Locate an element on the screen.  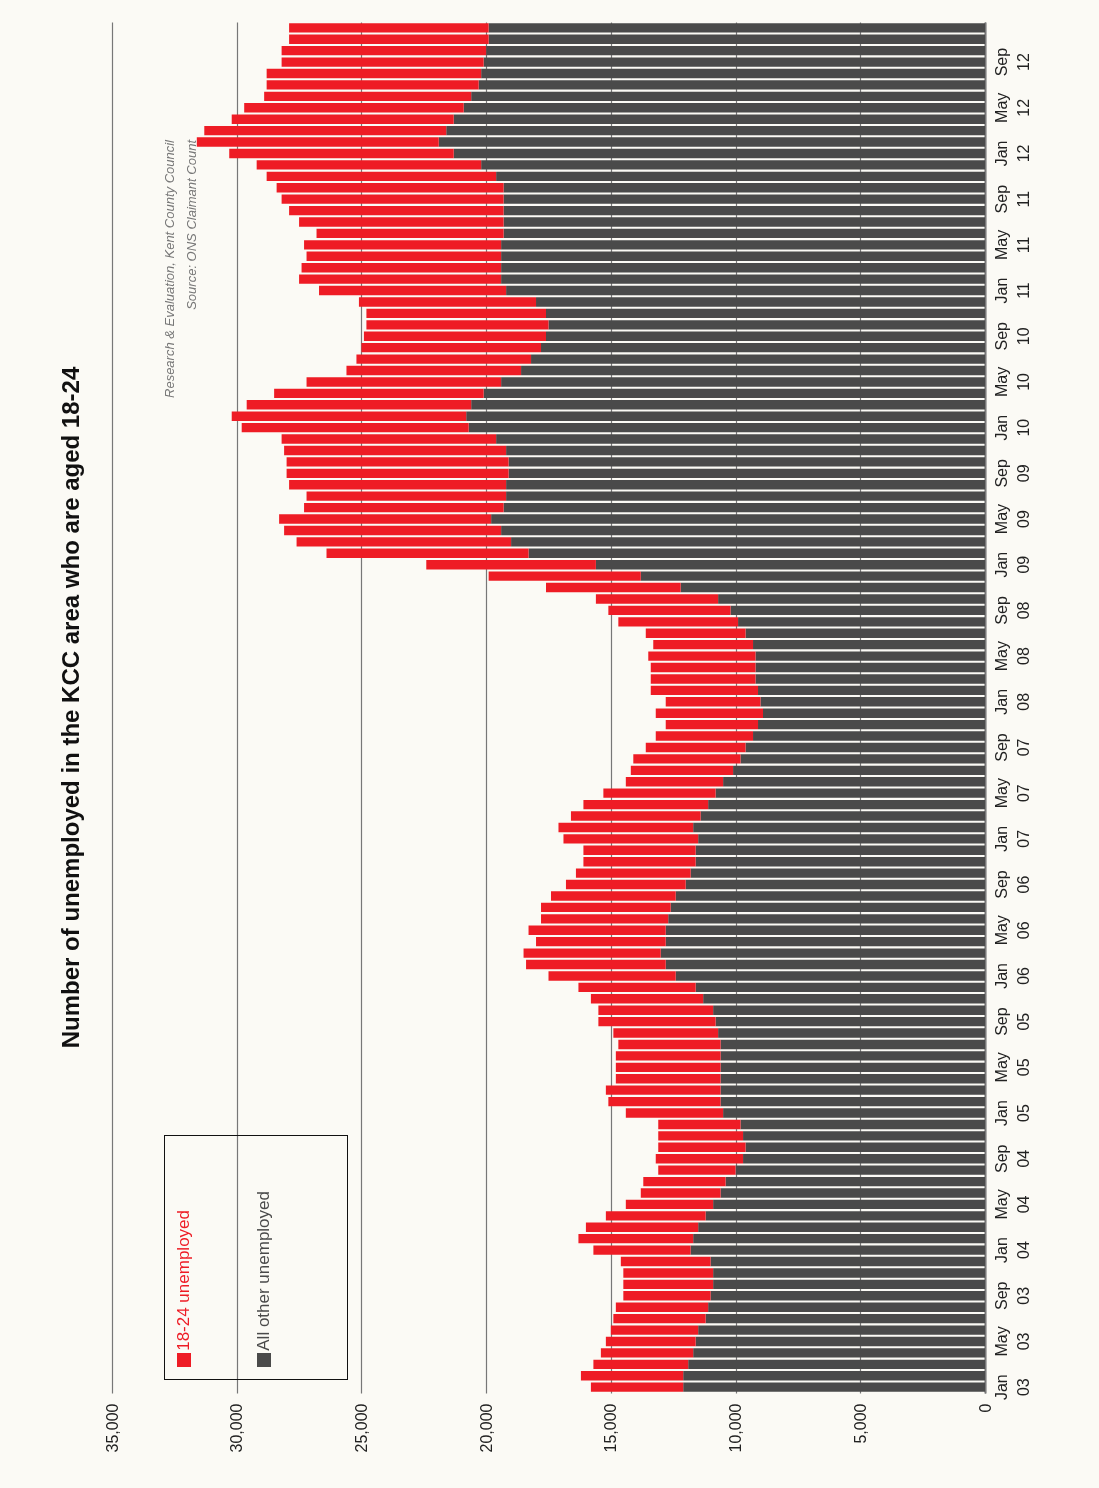
y-tick-label: Sep 12 is located at coordinates (1012, 62).